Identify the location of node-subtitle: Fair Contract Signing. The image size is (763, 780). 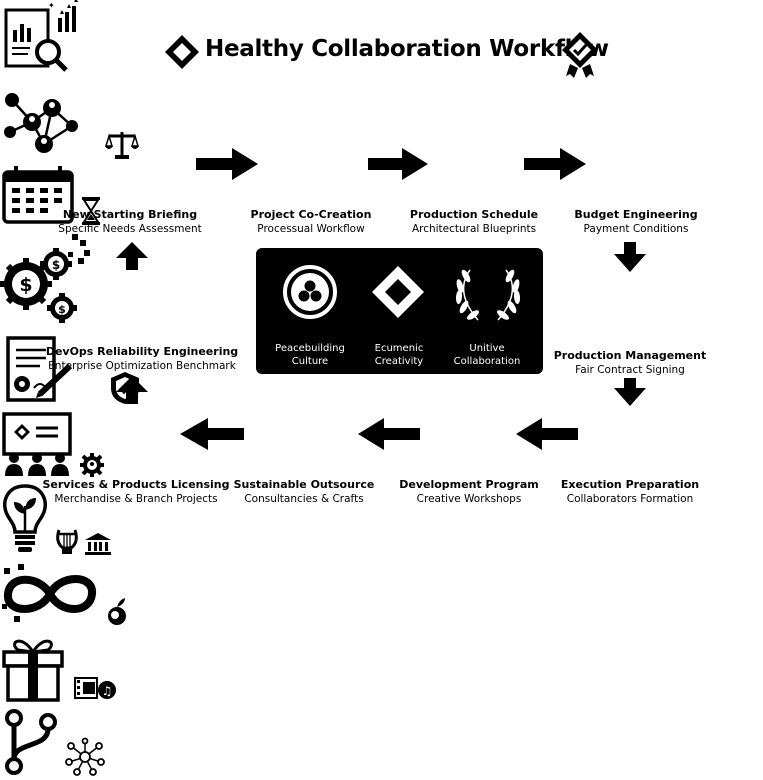
(630, 370).